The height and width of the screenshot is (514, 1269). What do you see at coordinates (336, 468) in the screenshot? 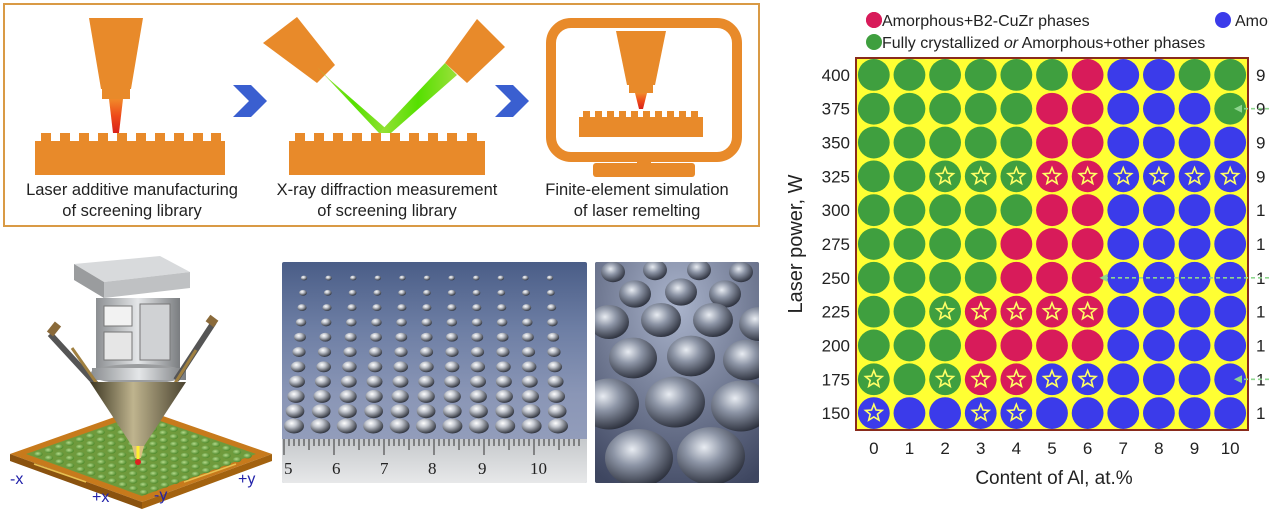
I see `ruler-number: 6` at bounding box center [336, 468].